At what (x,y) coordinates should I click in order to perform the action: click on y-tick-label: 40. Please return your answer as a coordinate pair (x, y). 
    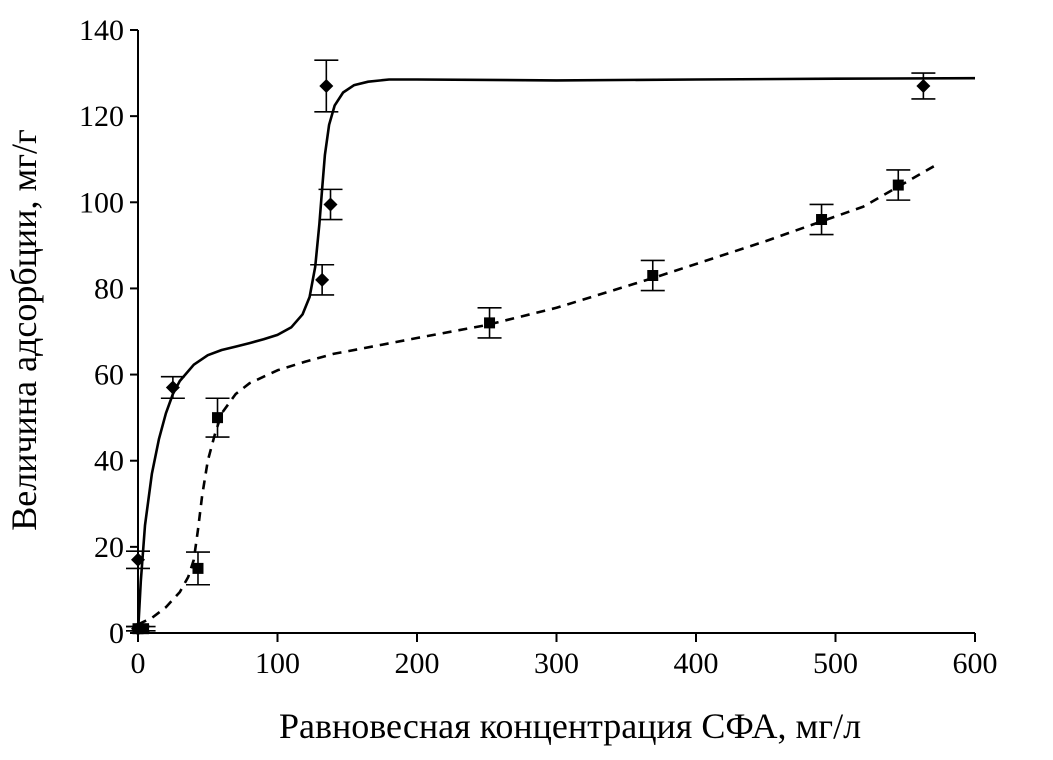
    Looking at the image, I should click on (109, 461).